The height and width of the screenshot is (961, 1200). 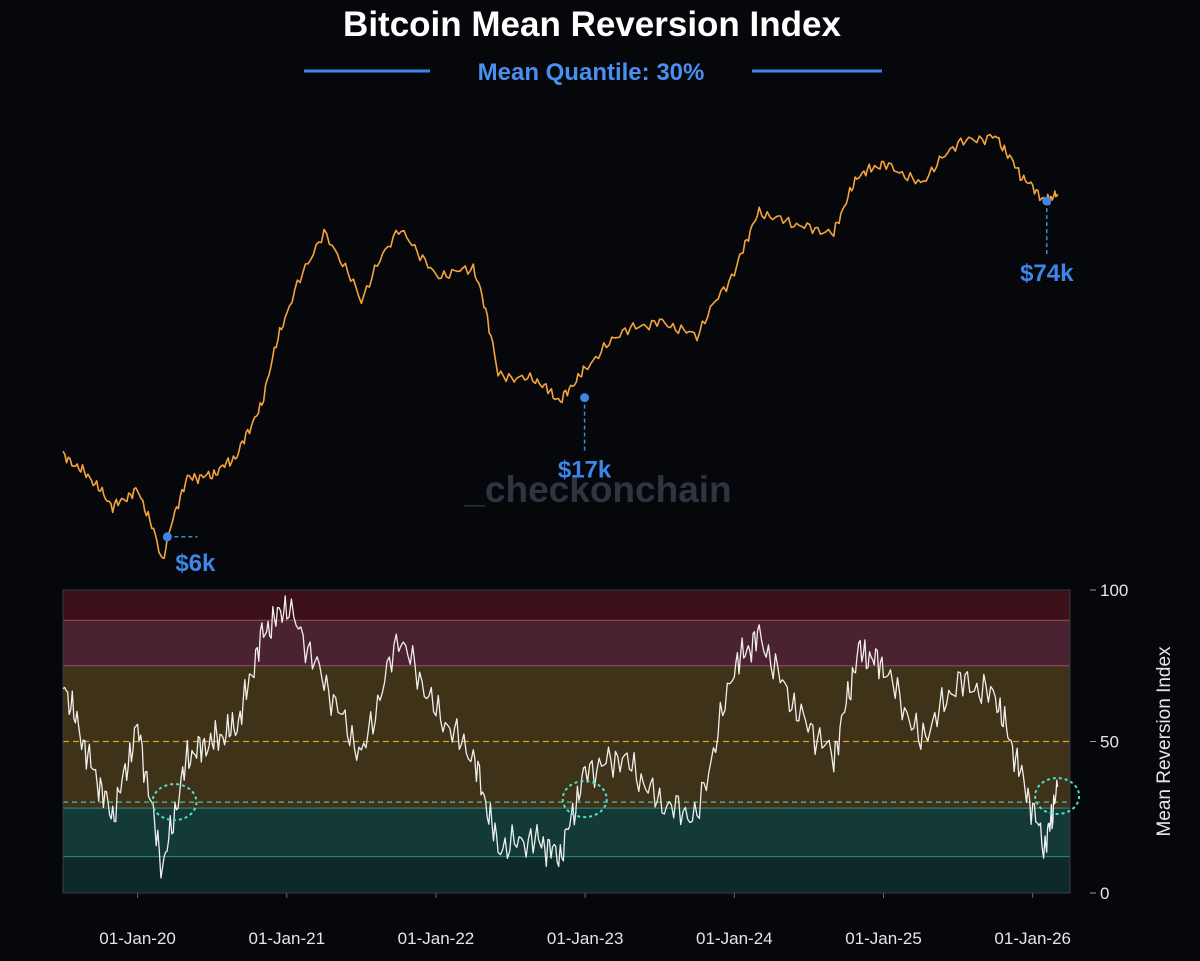 What do you see at coordinates (436, 938) in the screenshot?
I see `x-tick-label-2: 01-Jan-22` at bounding box center [436, 938].